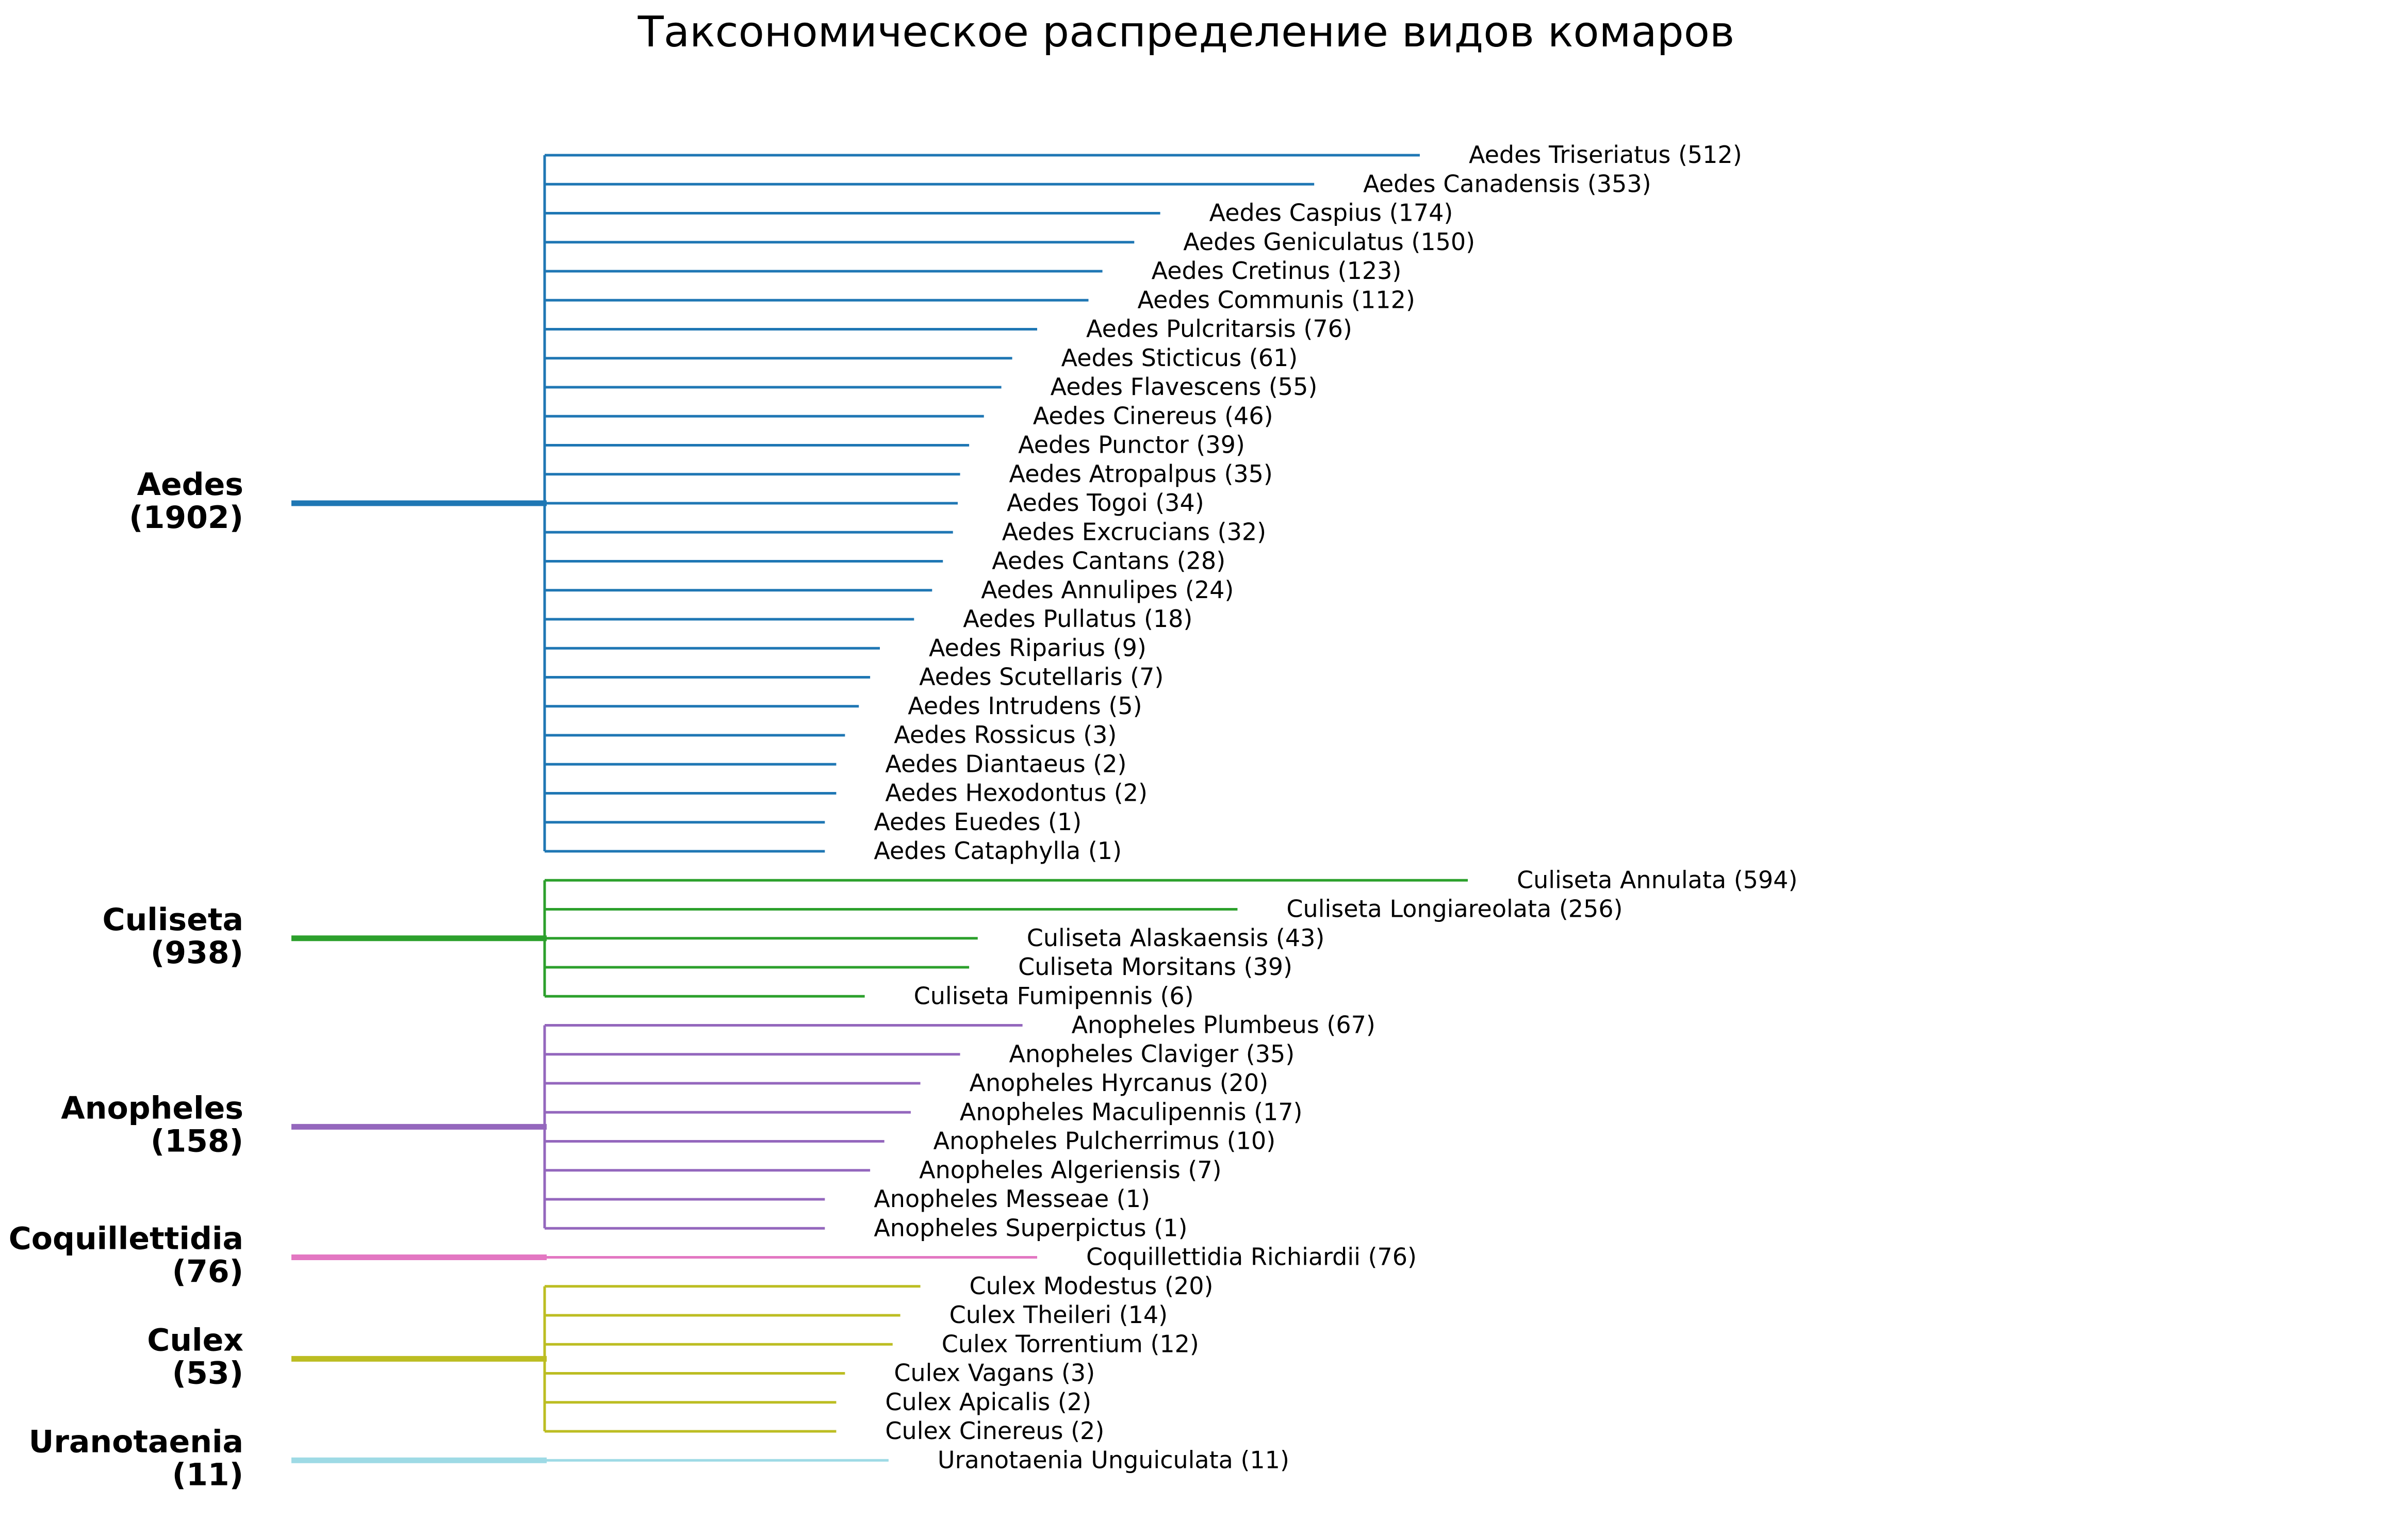  What do you see at coordinates (1134, 532) in the screenshot?
I see `species-label: Aedes Excrucians (32)` at bounding box center [1134, 532].